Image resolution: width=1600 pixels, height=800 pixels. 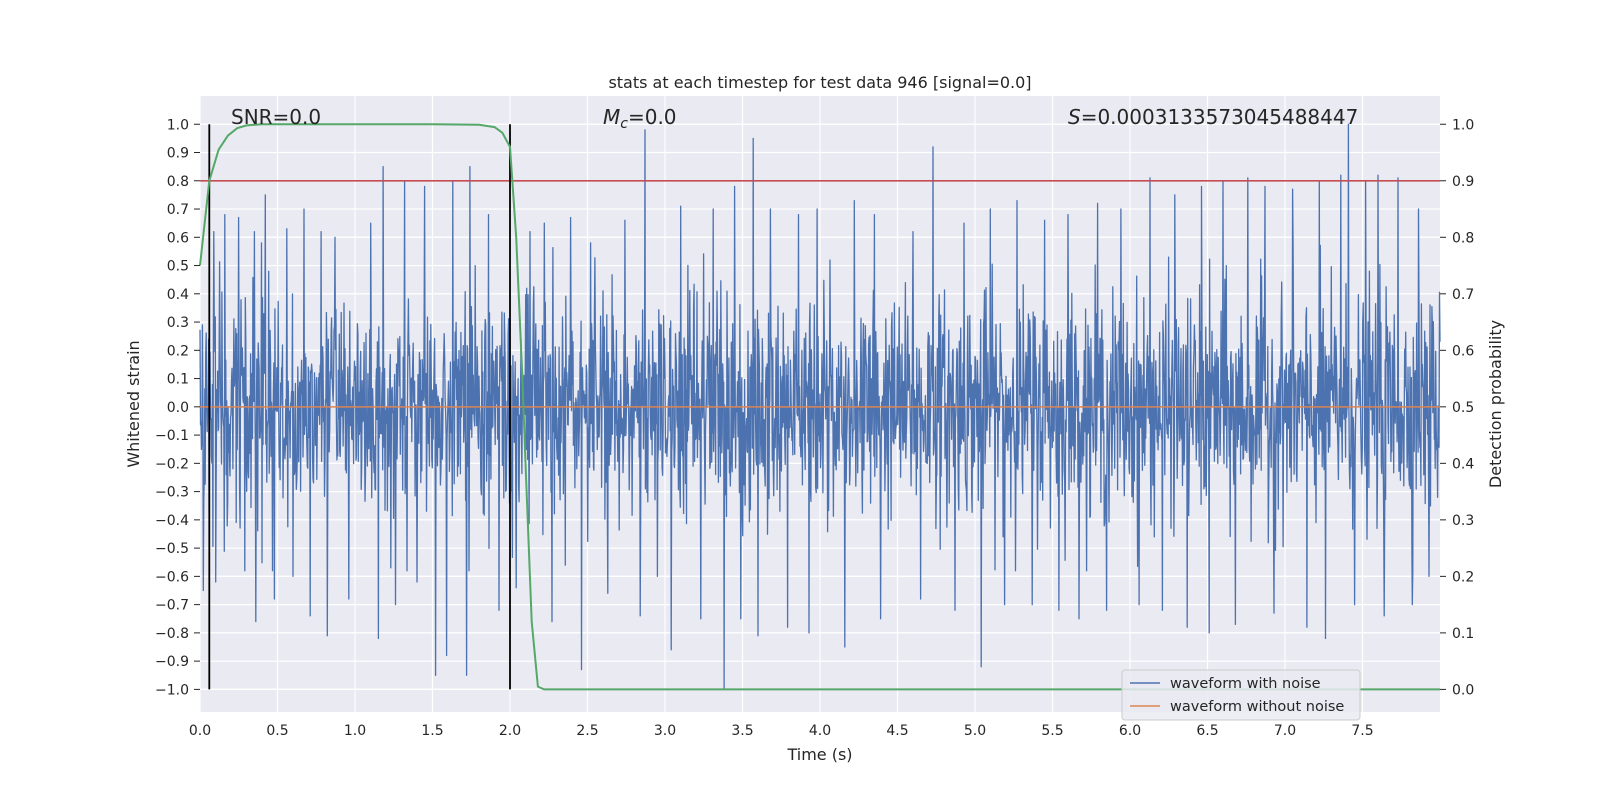 What do you see at coordinates (200, 731) in the screenshot?
I see `x-tick-label: 0.0` at bounding box center [200, 731].